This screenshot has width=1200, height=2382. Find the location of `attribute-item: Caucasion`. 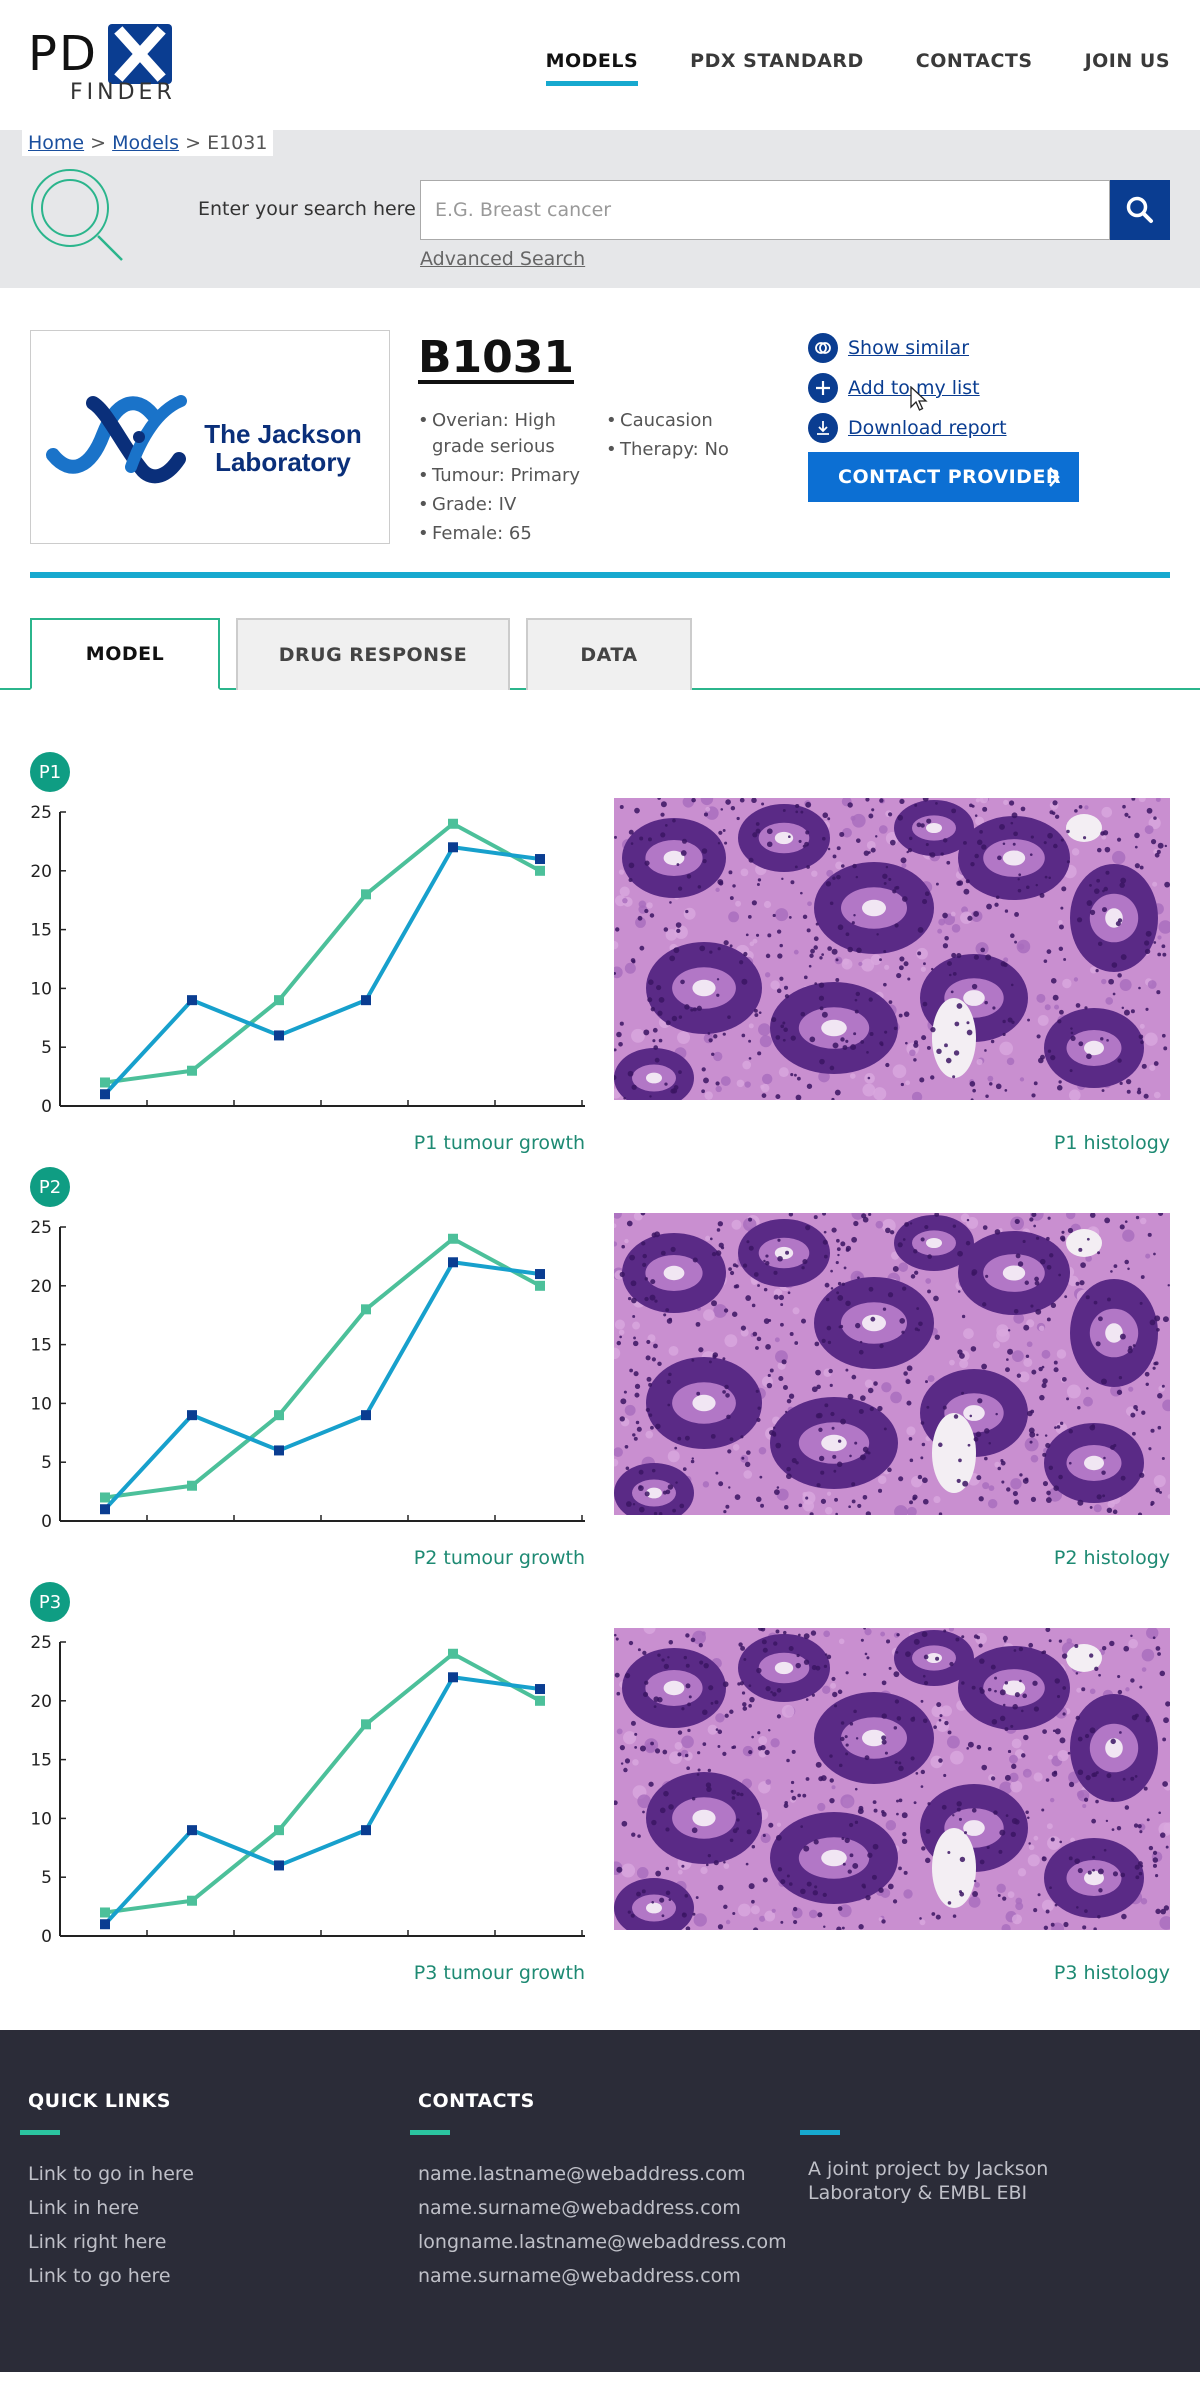

attribute-item: Caucasion is located at coordinates (667, 421).